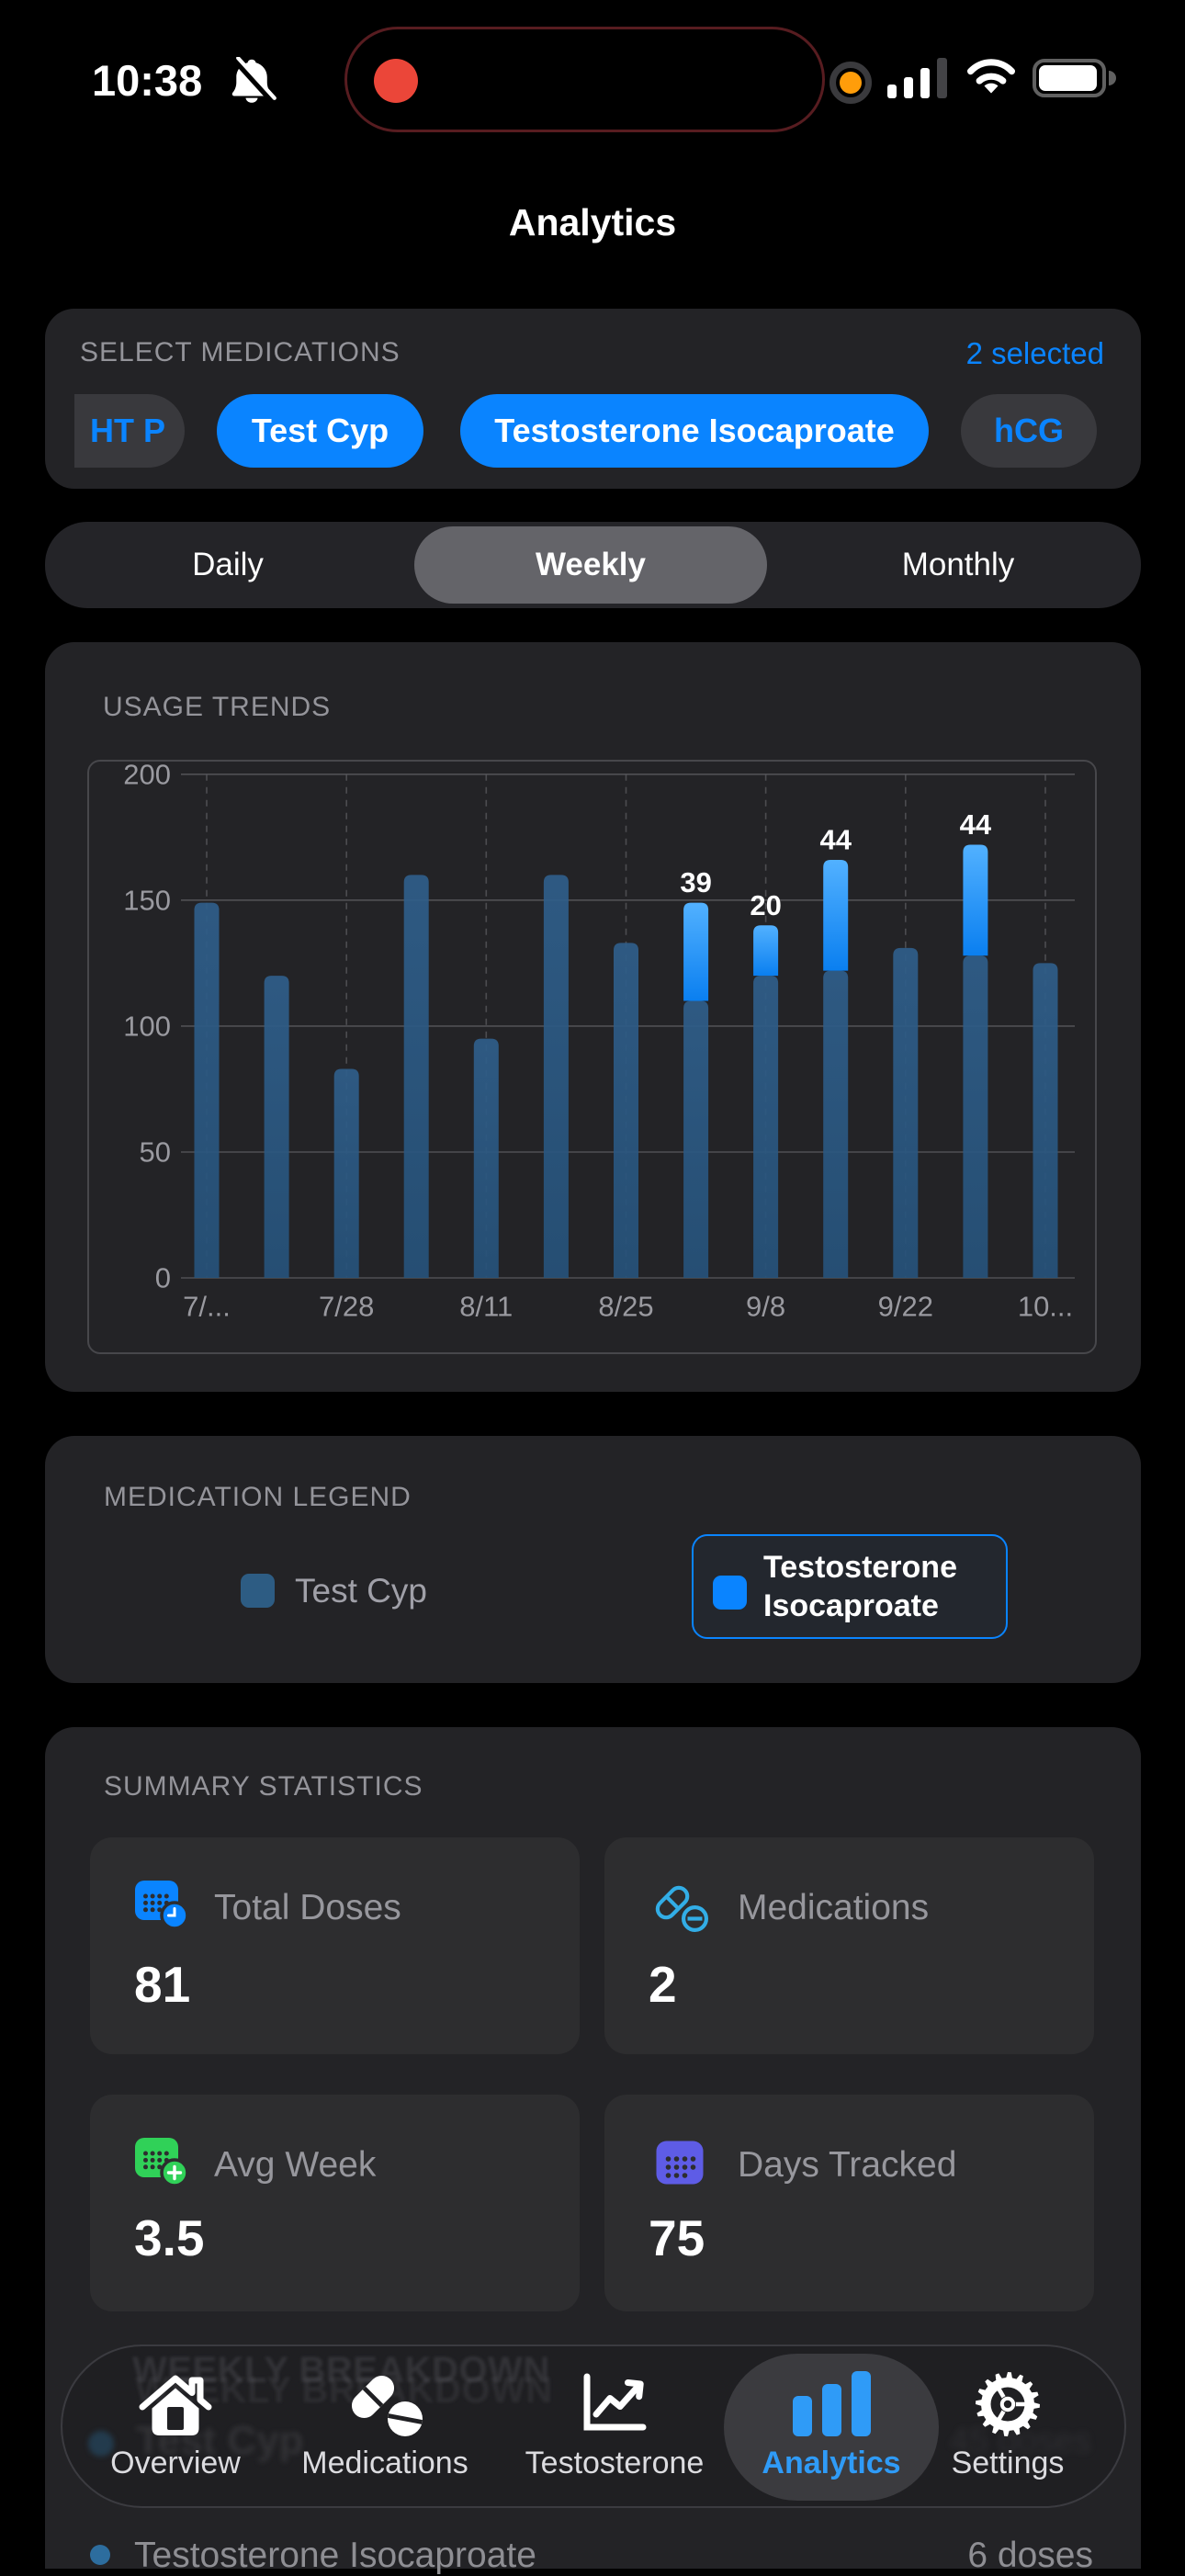  I want to click on svg-text: 100, so click(147, 1026).